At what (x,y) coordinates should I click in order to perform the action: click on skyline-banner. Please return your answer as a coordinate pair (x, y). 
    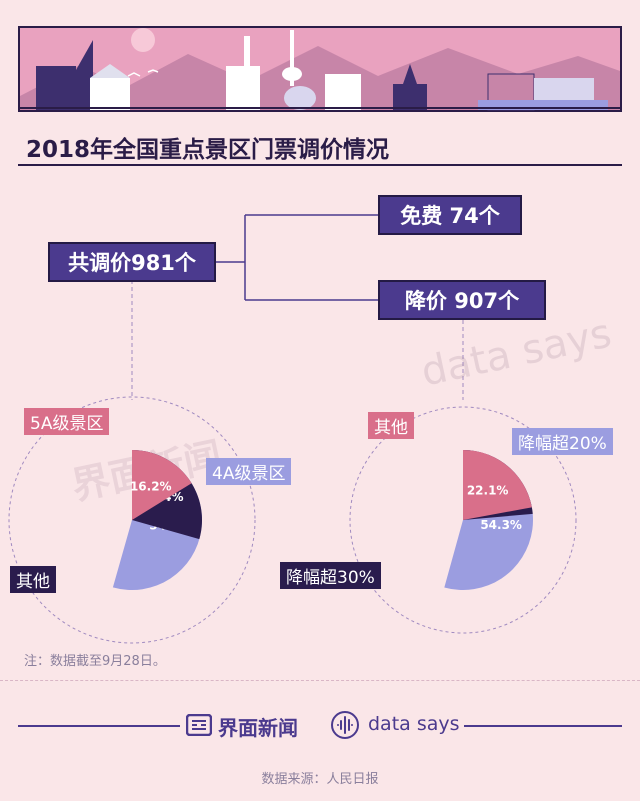
    Looking at the image, I should click on (320, 69).